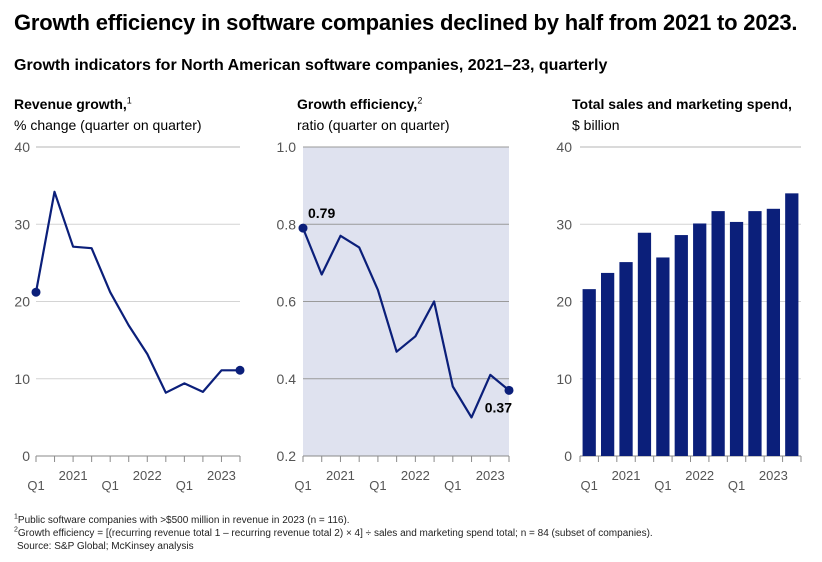  I want to click on footnote-marker-1: 1, so click(129, 100).